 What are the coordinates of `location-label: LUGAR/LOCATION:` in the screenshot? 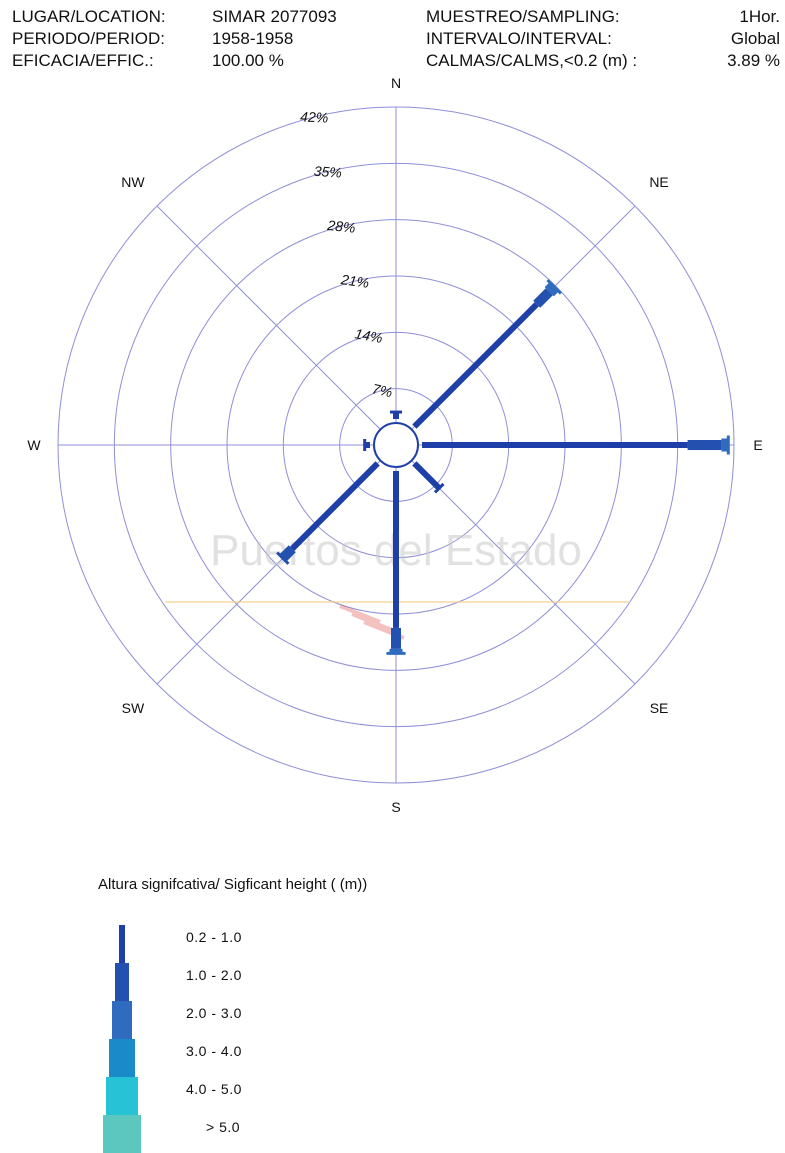 It's located at (89, 16).